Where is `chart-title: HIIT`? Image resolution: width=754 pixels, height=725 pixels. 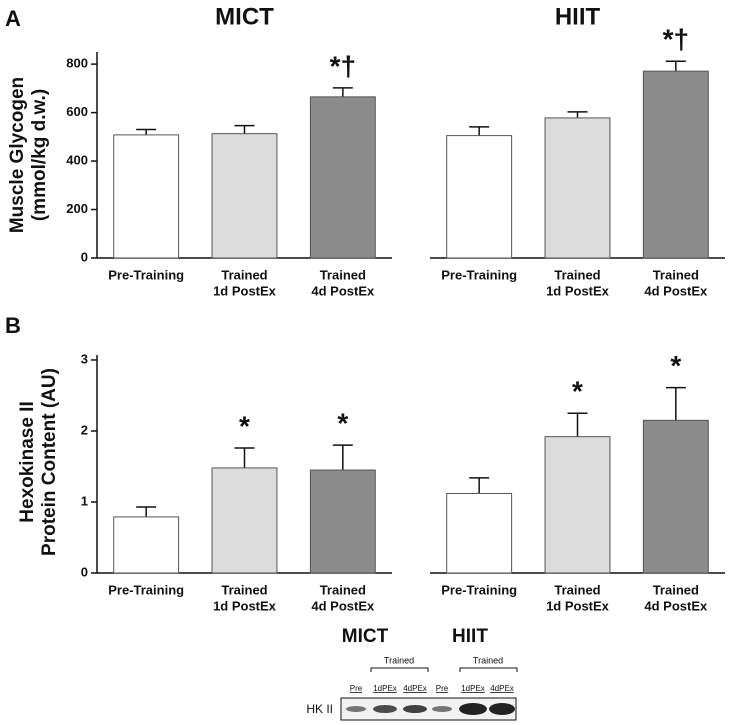 chart-title: HIIT is located at coordinates (578, 16).